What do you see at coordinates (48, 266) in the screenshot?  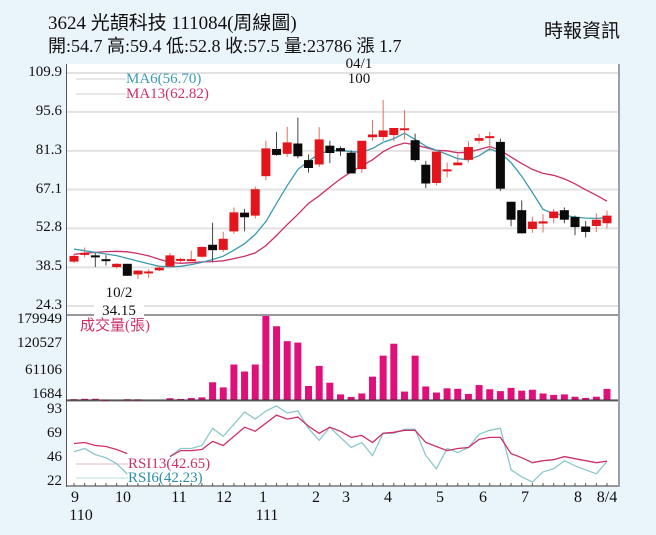 I see `price-tick-label: 38.5` at bounding box center [48, 266].